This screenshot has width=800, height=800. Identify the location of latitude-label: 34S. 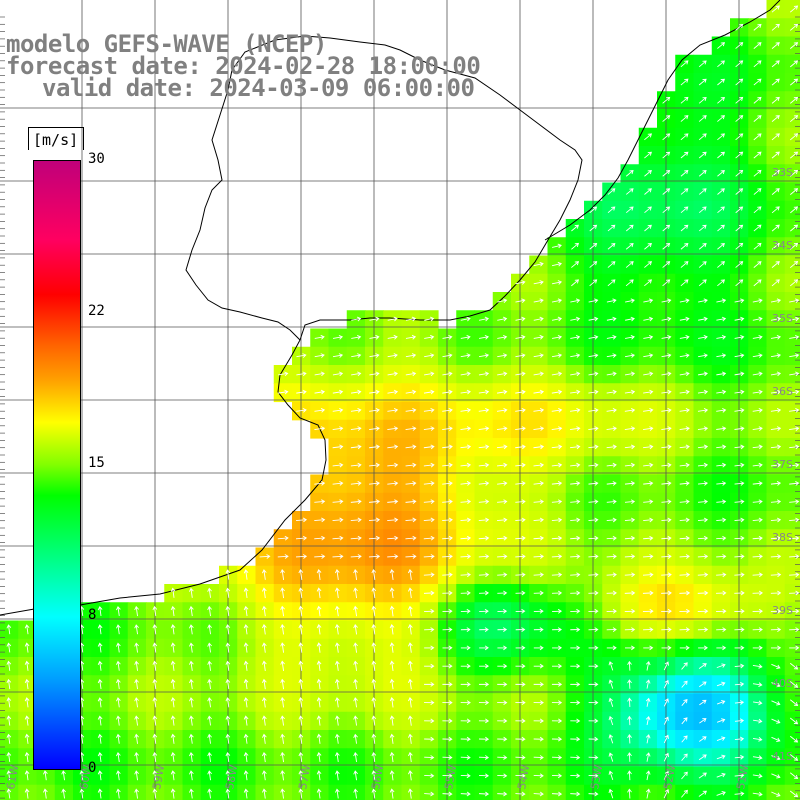
(782, 245).